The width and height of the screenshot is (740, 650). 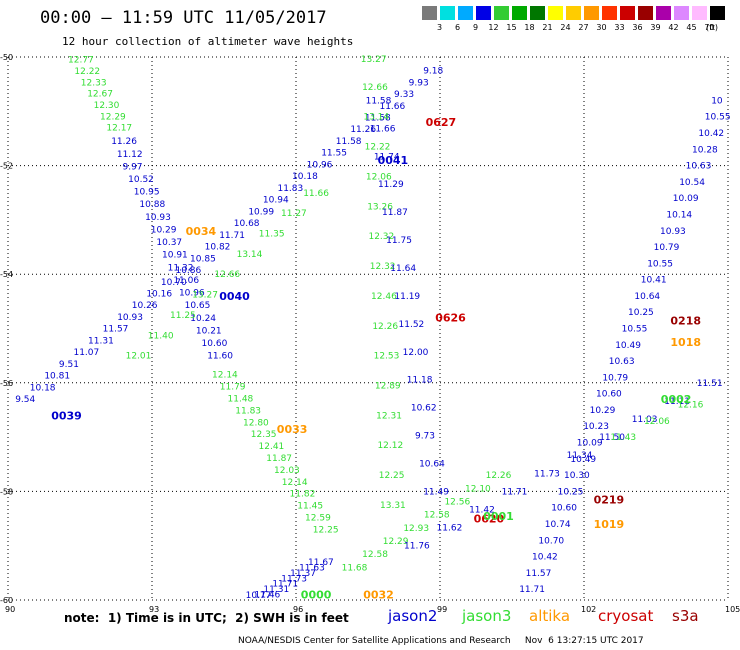 I want to click on swh-value-label: 11.64, so click(x=403, y=269).